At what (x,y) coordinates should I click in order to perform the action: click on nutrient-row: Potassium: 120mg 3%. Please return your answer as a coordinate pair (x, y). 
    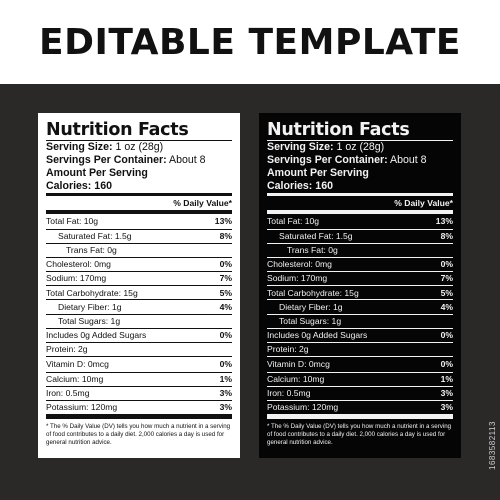
    Looking at the image, I should click on (139, 407).